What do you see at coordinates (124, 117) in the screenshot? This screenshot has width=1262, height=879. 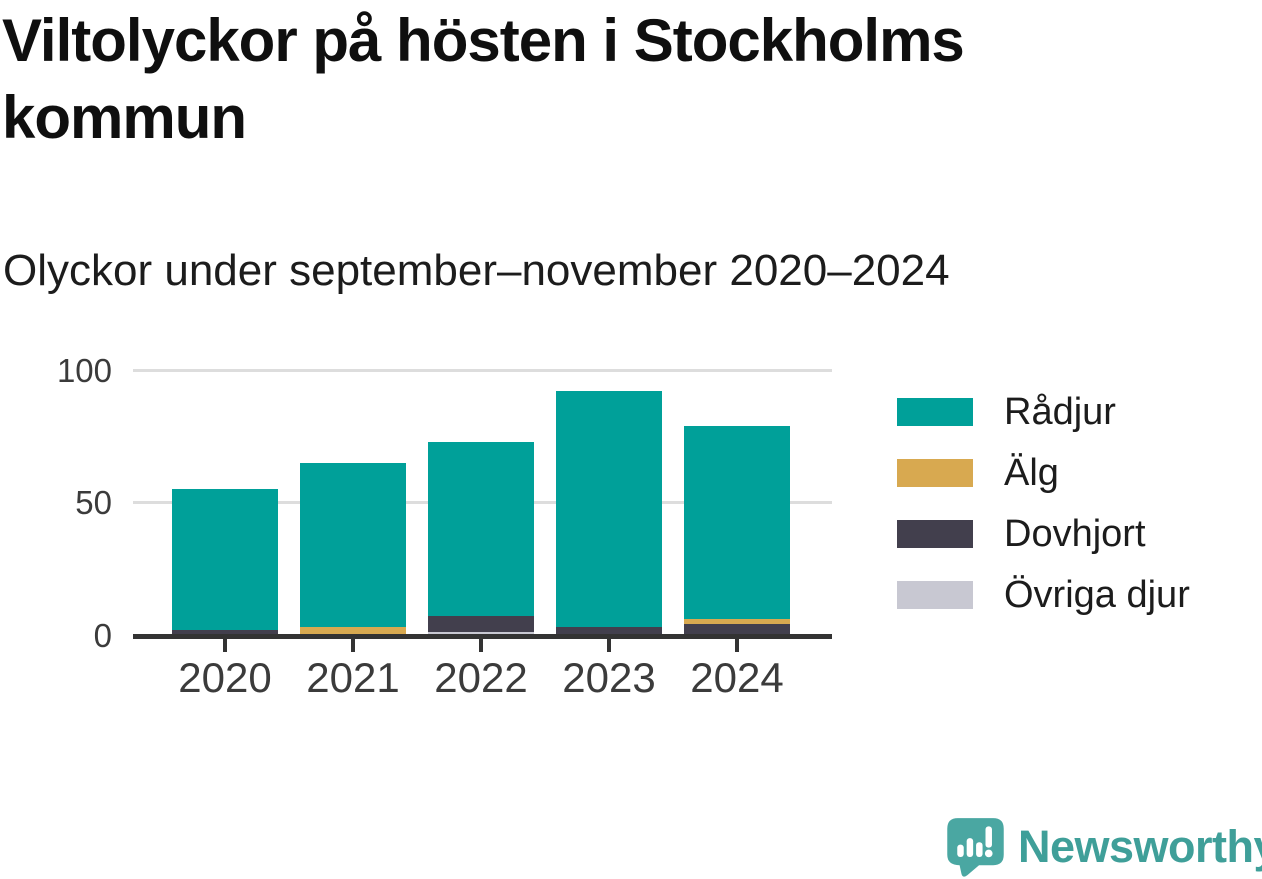 I see `title-line-2: kommun` at bounding box center [124, 117].